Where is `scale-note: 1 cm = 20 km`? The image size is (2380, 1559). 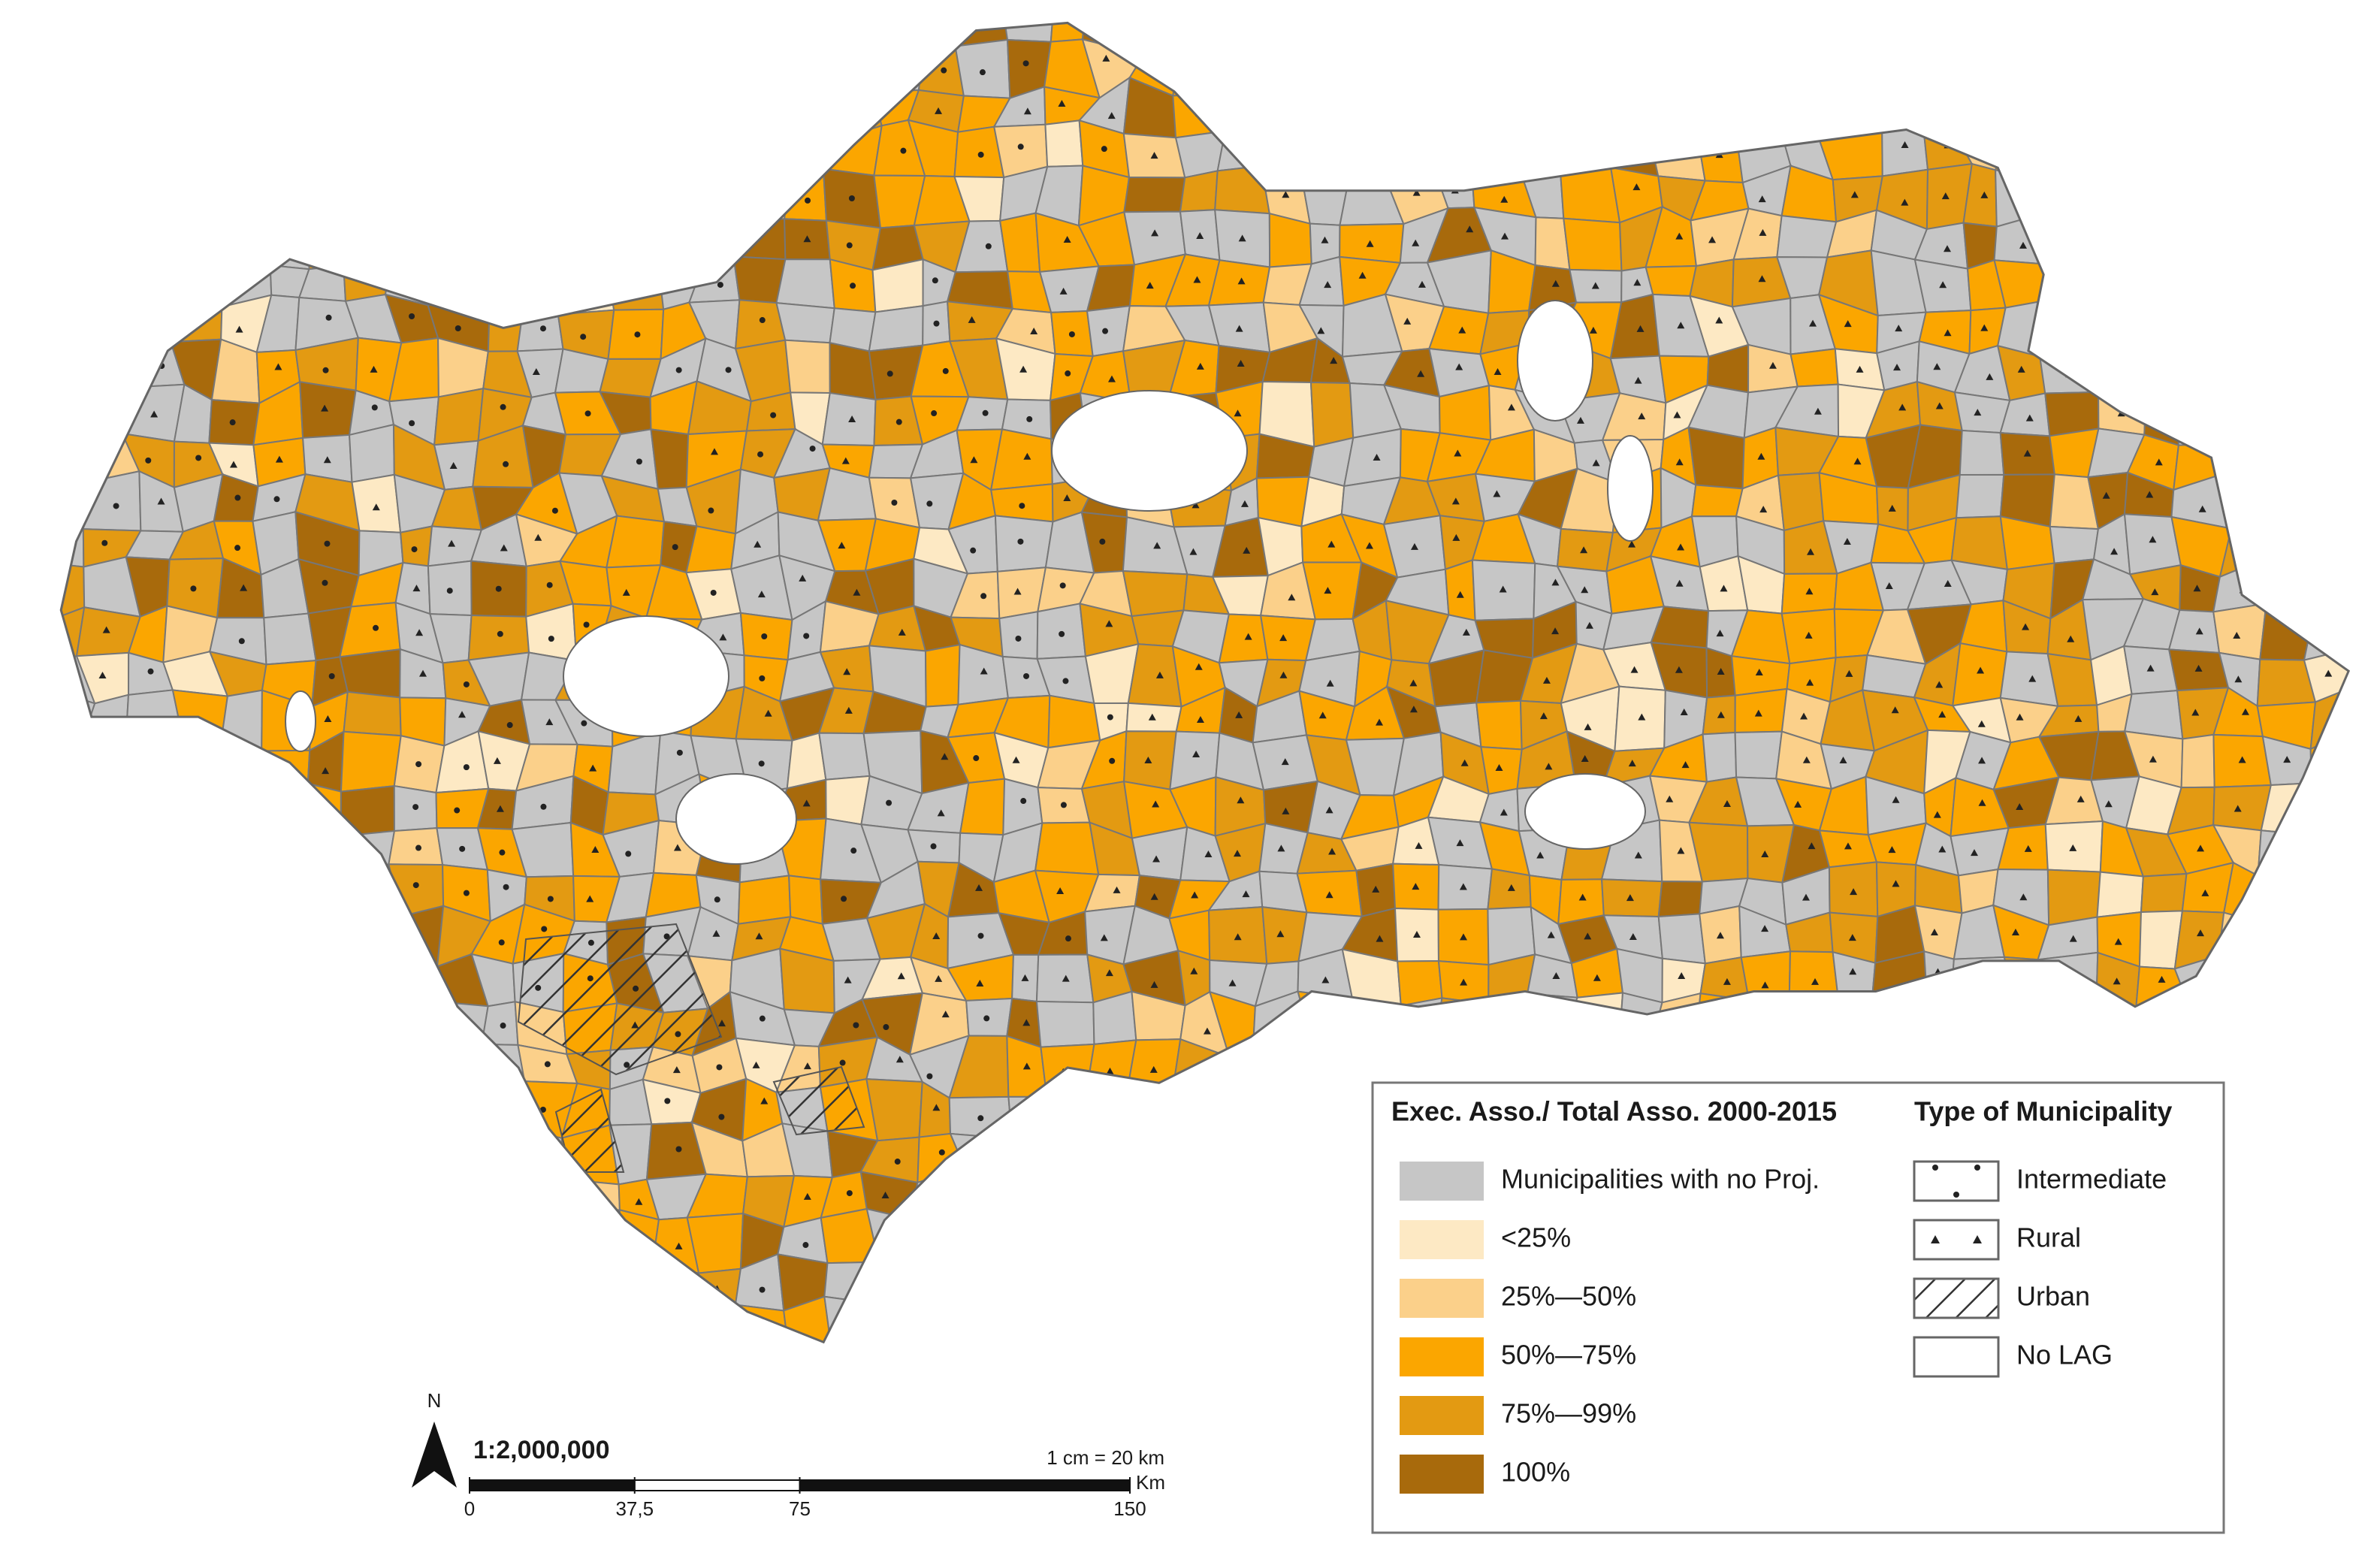
scale-note: 1 cm = 20 km is located at coordinates (1105, 1458).